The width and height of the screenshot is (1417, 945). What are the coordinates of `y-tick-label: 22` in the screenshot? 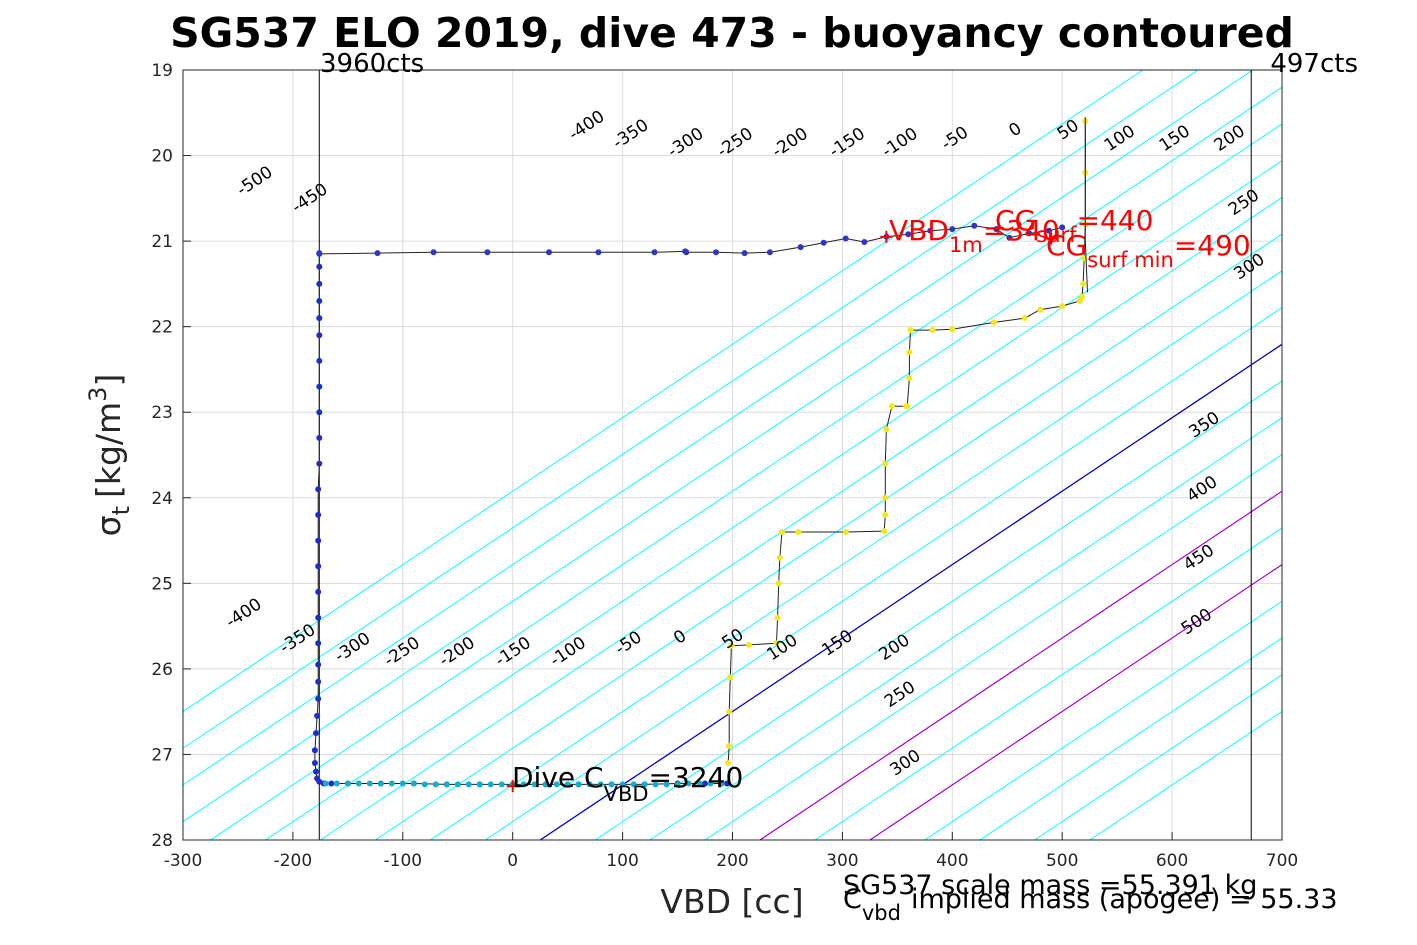 It's located at (162, 328).